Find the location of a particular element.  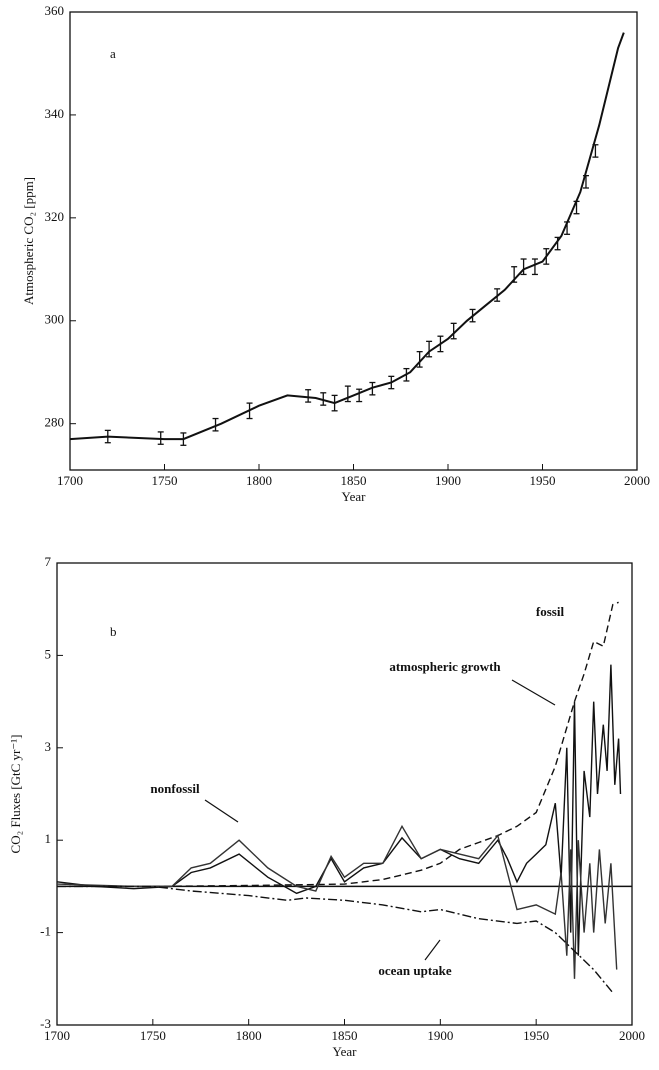

y-tick-label: 340 is located at coordinates (55, 113).